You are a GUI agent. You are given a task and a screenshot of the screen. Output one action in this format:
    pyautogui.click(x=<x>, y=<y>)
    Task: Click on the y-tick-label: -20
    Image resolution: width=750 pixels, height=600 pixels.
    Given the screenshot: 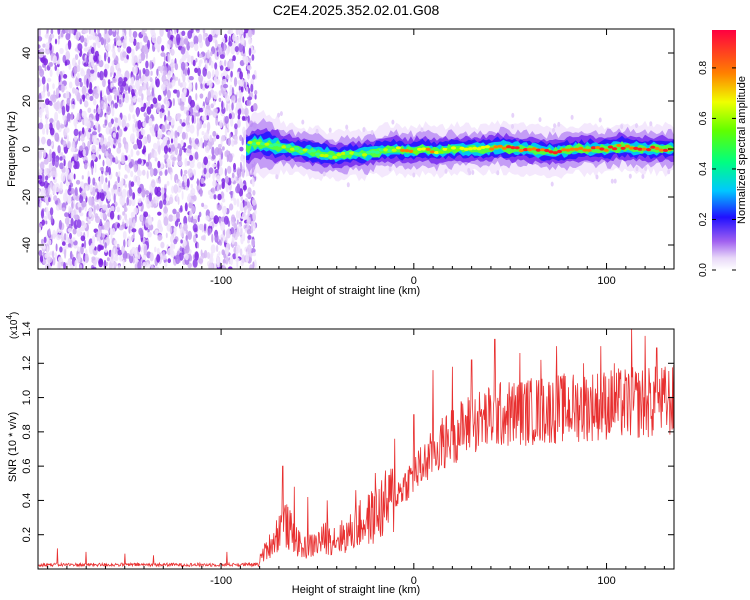 What is the action you would take?
    pyautogui.click(x=27, y=197)
    